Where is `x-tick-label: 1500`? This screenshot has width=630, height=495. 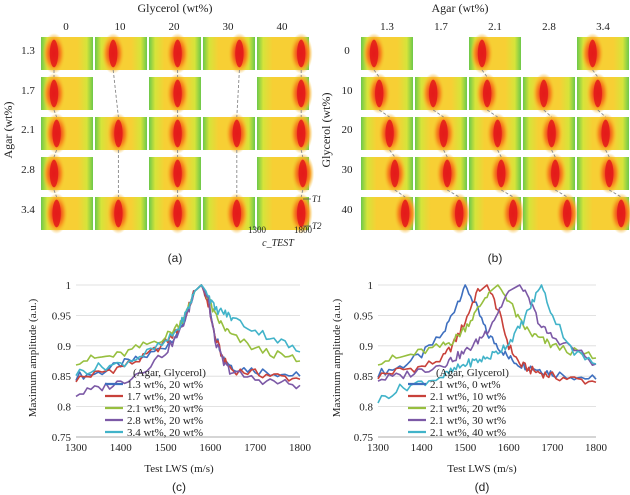
x-tick-label: 1500 is located at coordinates (465, 448).